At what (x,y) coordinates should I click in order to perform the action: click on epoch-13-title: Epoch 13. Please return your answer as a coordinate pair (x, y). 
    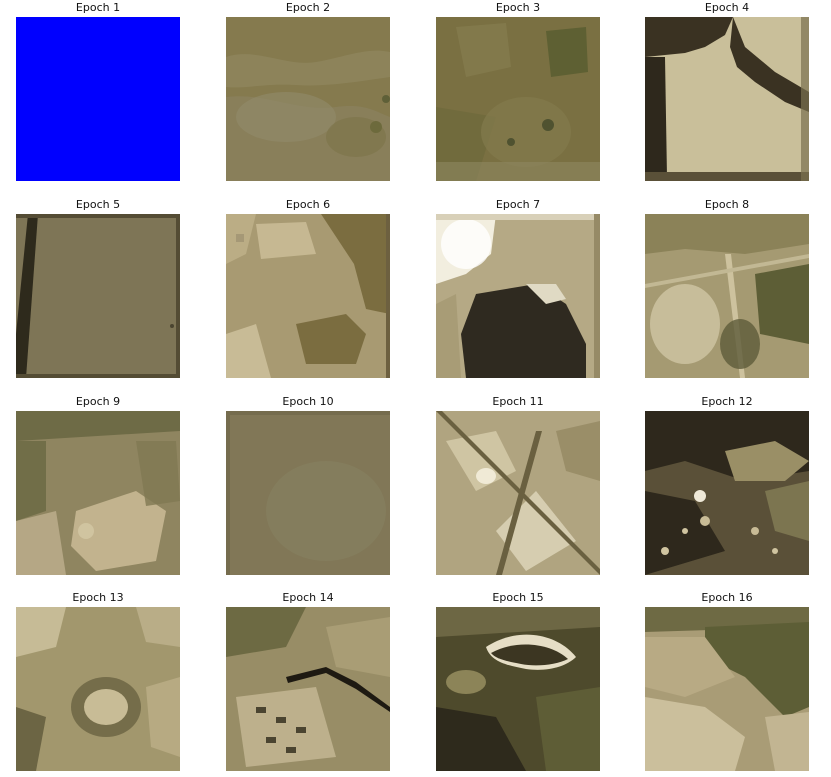
    Looking at the image, I should click on (98, 597).